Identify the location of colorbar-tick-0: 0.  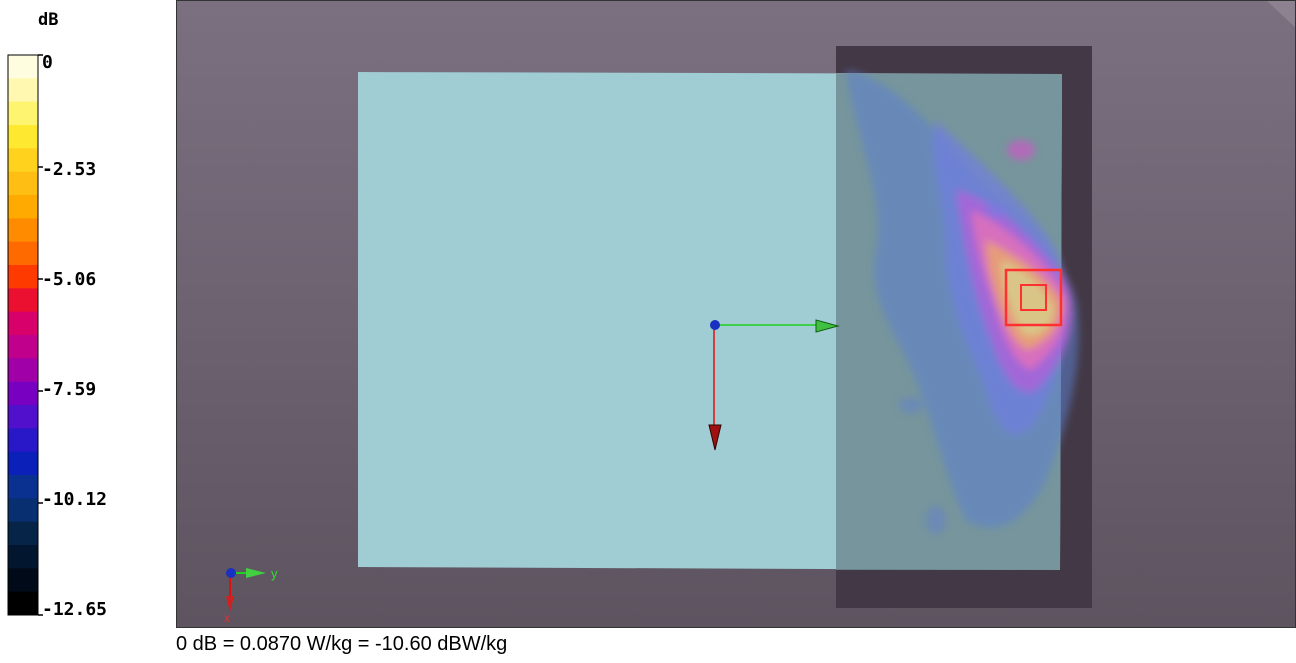
(47, 62).